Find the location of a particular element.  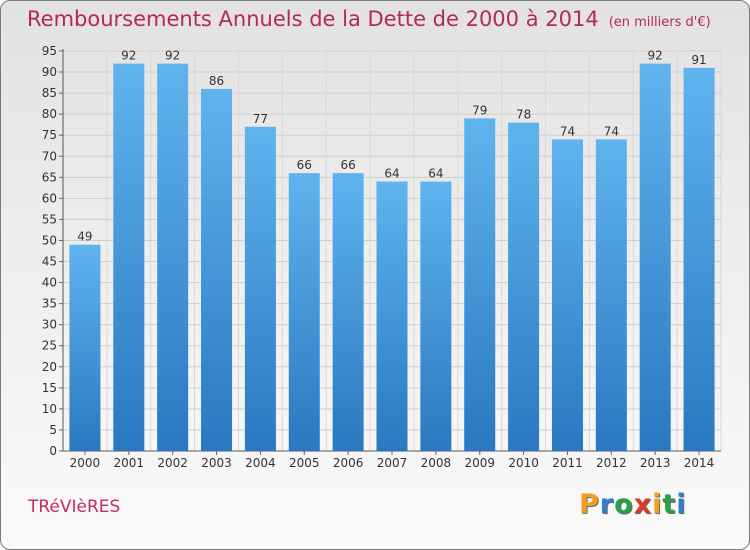

y-tick-label: 35 is located at coordinates (49, 304).